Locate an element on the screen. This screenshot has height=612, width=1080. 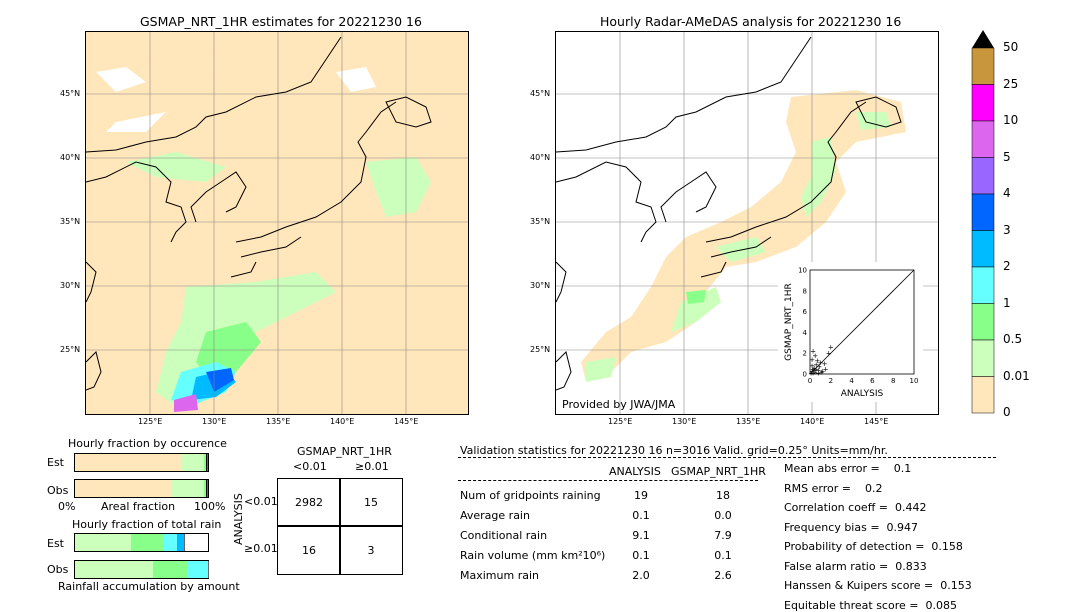
colorbar-label: 0.5 is located at coordinates (1013, 339).